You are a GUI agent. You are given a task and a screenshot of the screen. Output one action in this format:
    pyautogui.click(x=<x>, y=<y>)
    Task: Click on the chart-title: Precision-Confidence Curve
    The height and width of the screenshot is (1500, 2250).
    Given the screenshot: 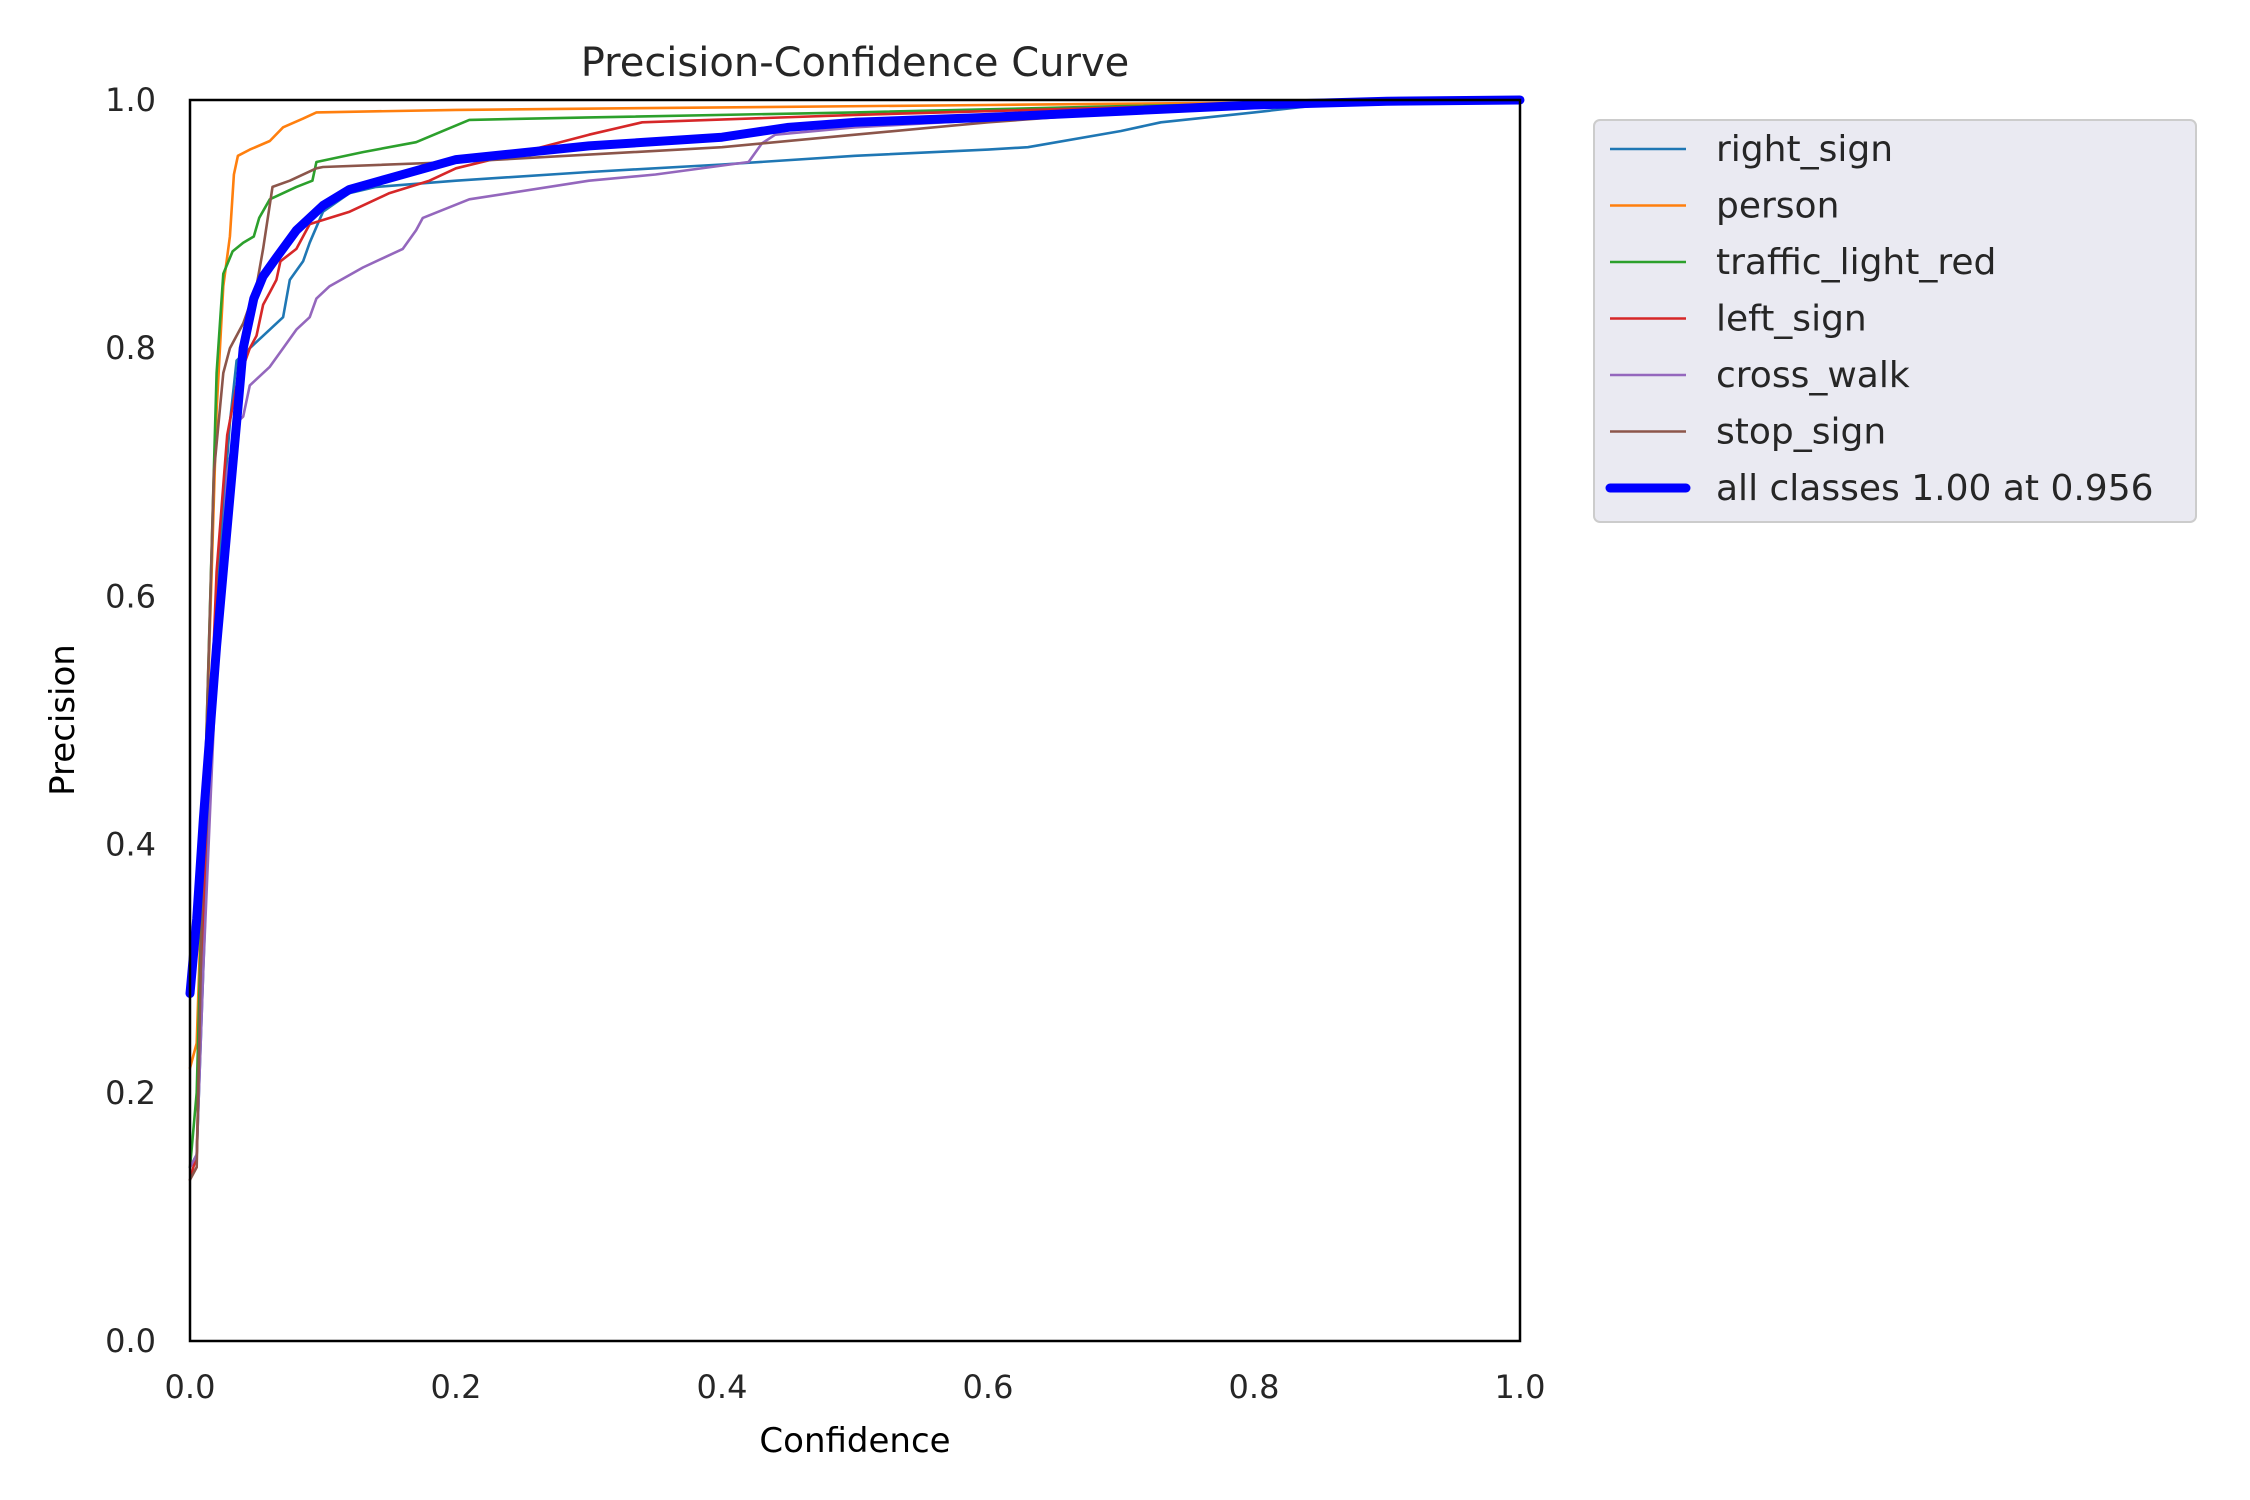 What is the action you would take?
    pyautogui.click(x=855, y=63)
    